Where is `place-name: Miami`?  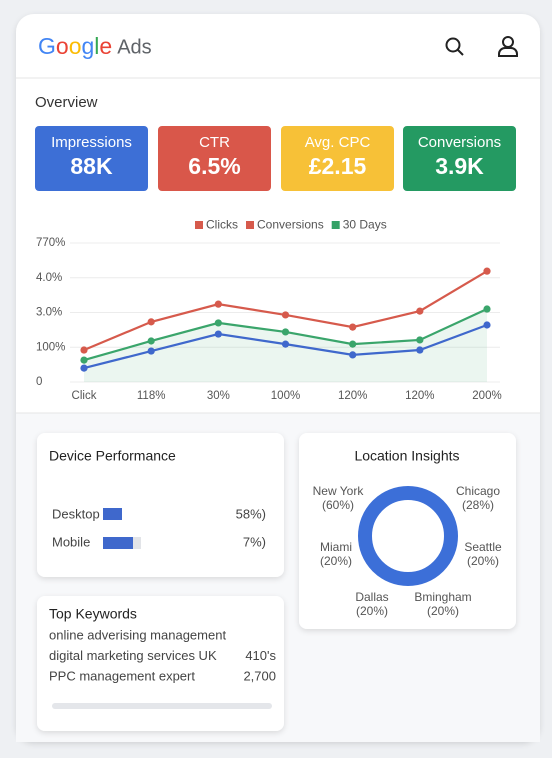
place-name: Miami is located at coordinates (336, 547).